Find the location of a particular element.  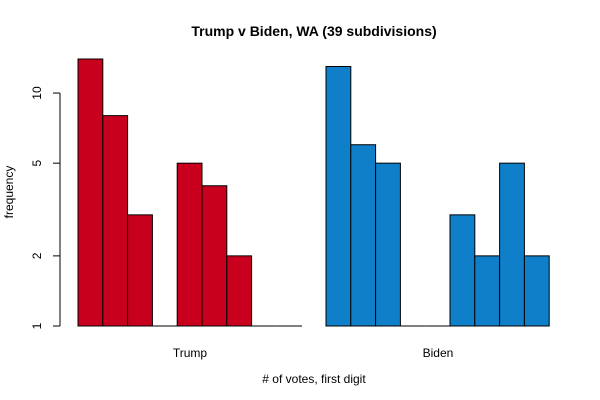

y-tick-label-1: 1 is located at coordinates (37, 325).